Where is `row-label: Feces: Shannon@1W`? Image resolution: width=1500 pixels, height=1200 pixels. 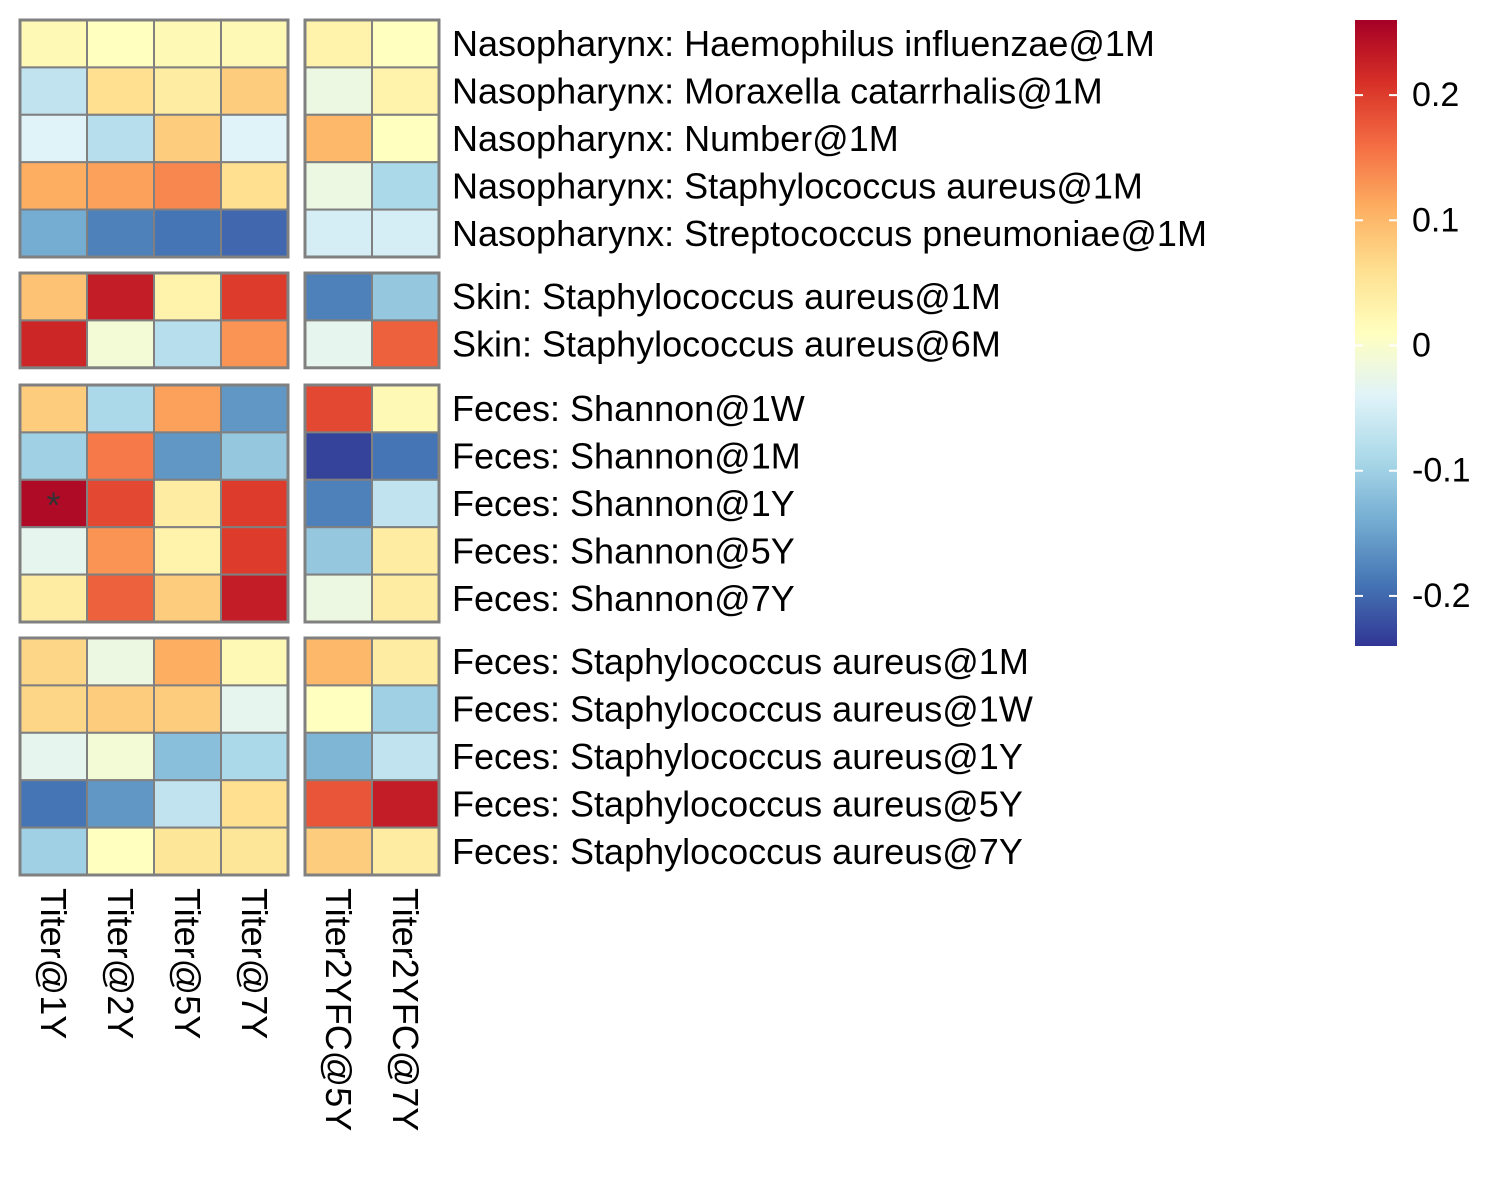
row-label: Feces: Shannon@1W is located at coordinates (628, 408).